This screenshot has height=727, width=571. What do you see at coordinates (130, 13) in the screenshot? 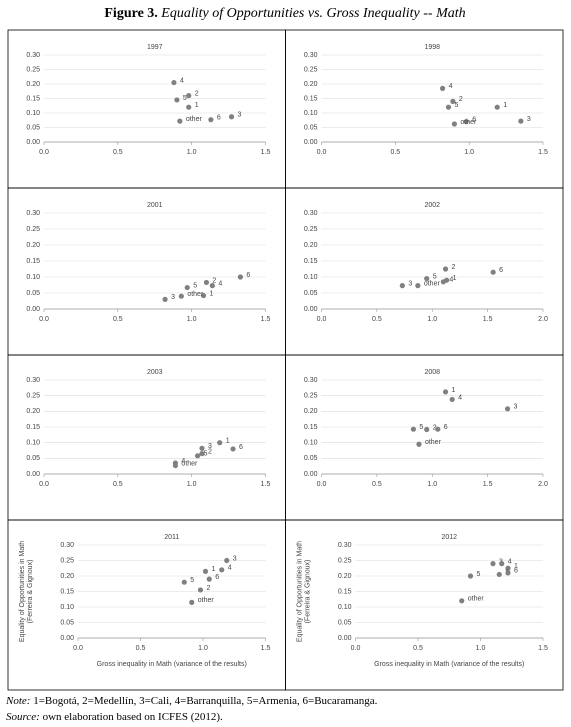
I see `figure-label: Figure 3.` at bounding box center [130, 13].